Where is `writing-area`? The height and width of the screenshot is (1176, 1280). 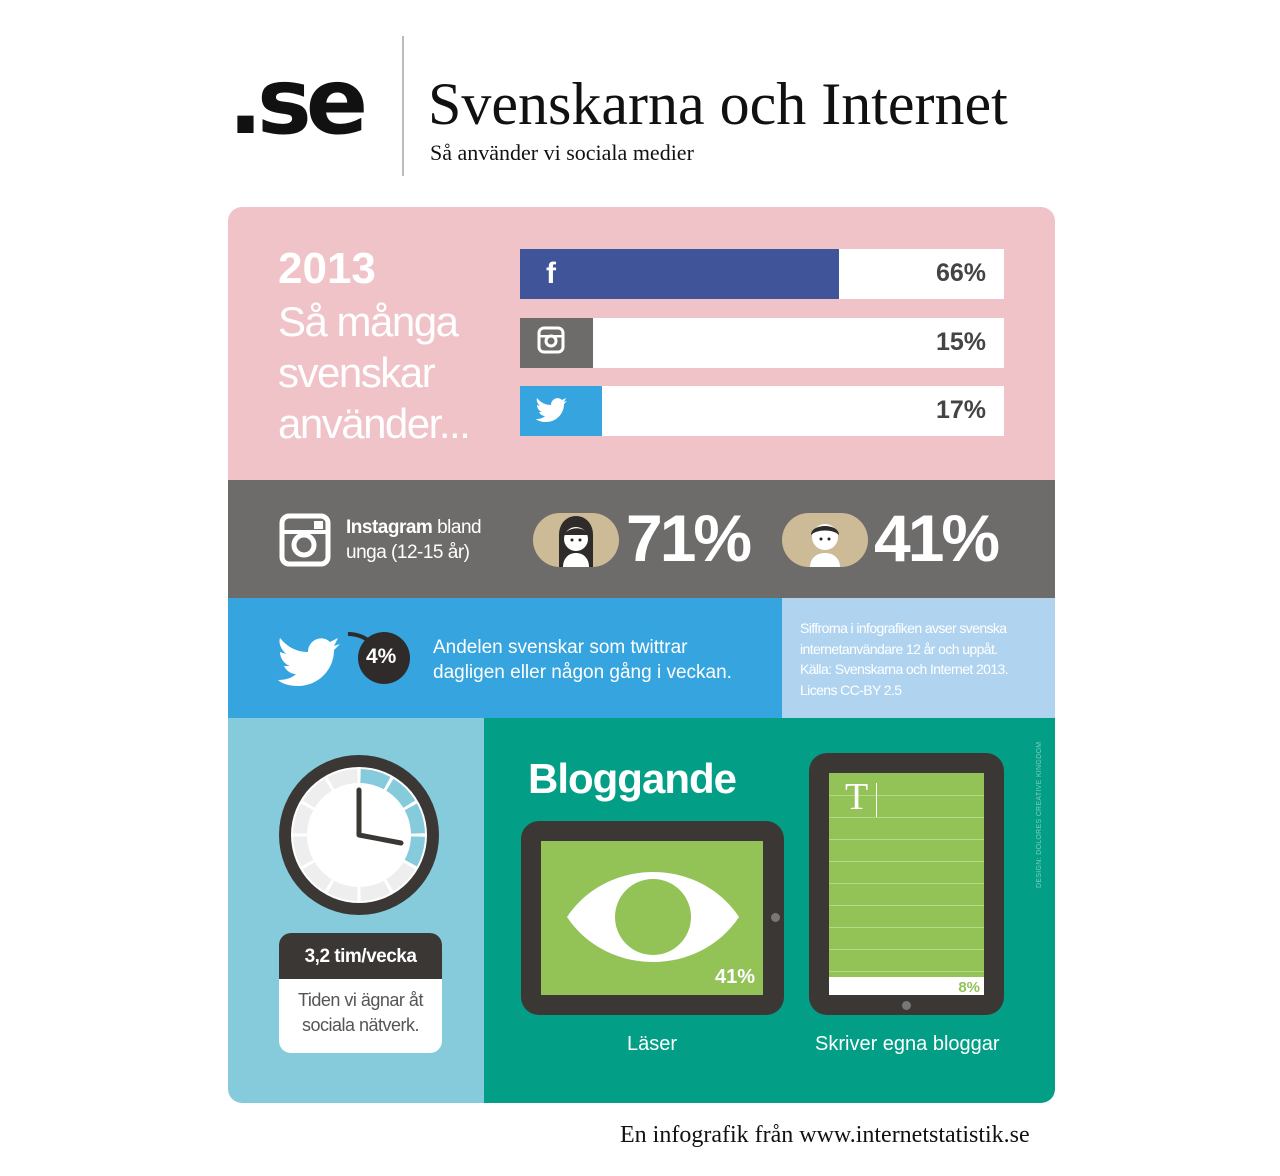 writing-area is located at coordinates (906, 875).